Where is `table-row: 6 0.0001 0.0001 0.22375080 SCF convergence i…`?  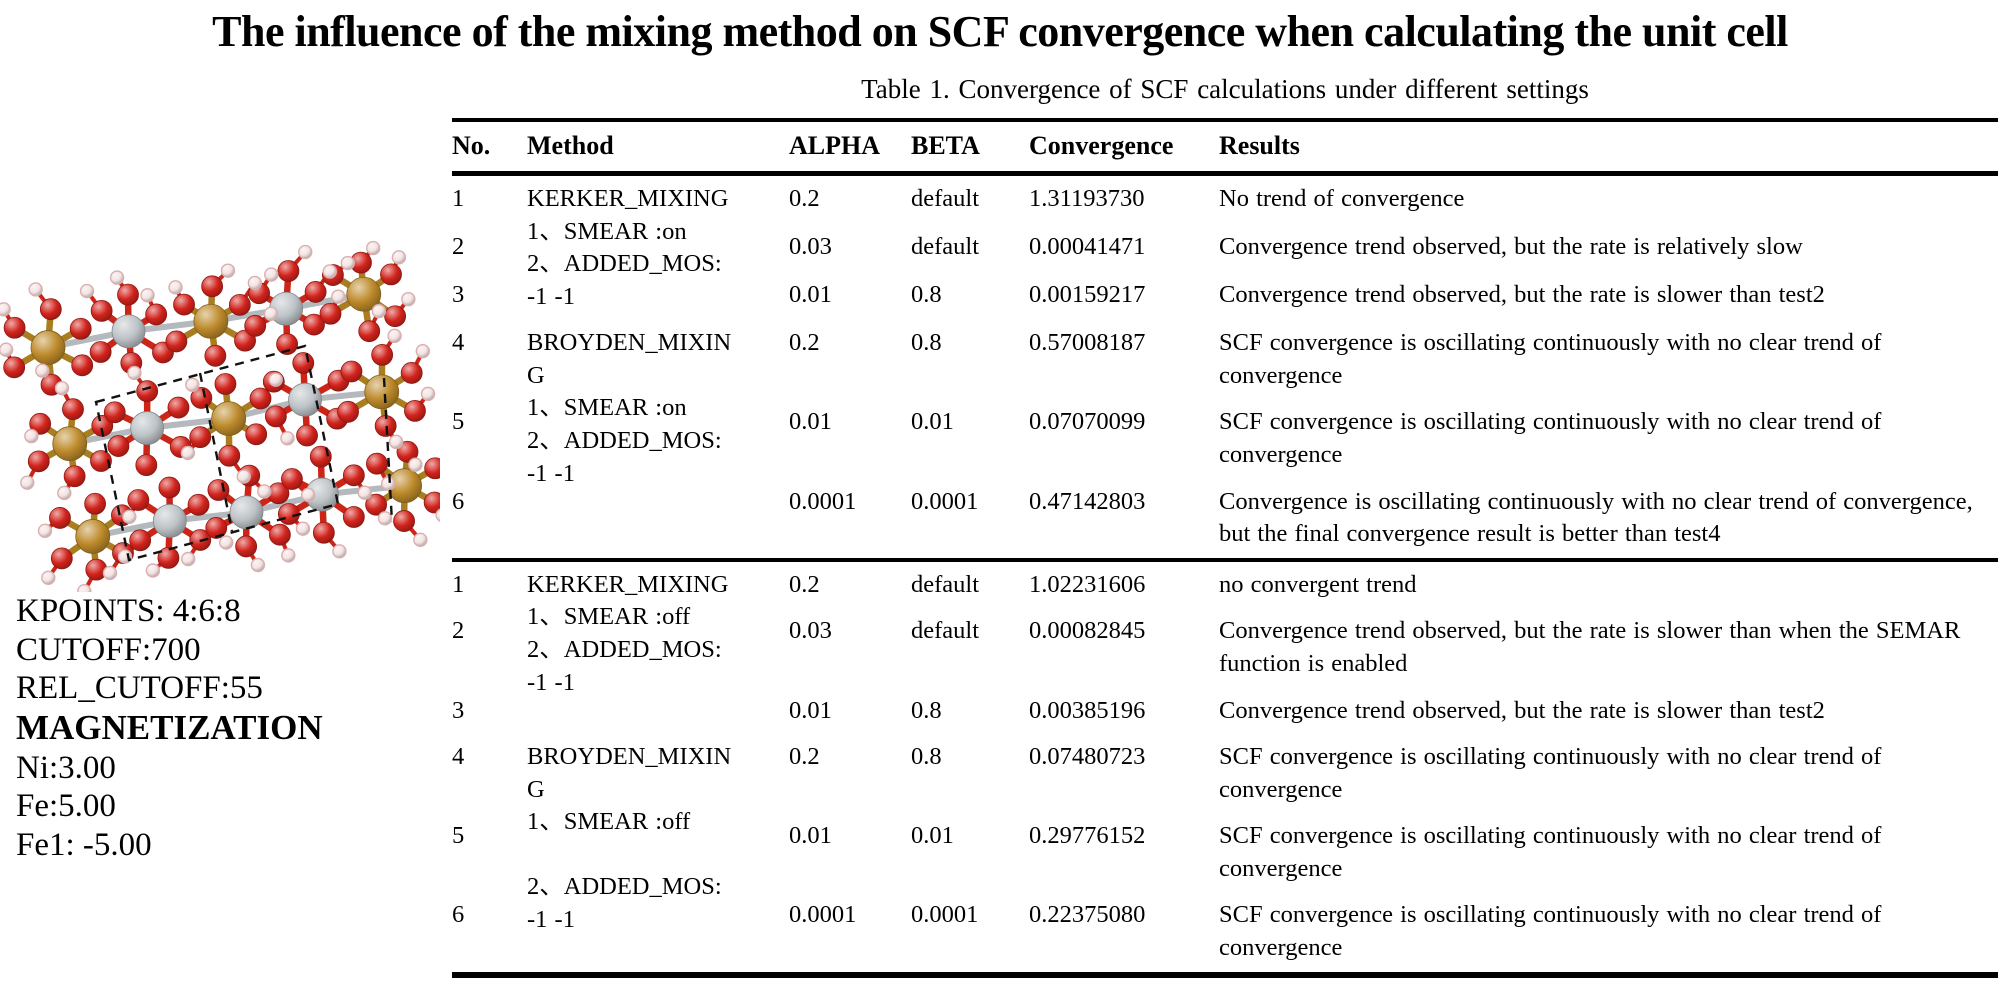
table-row: 6 0.0001 0.0001 0.22375080 SCF convergence i… is located at coordinates (1225, 933).